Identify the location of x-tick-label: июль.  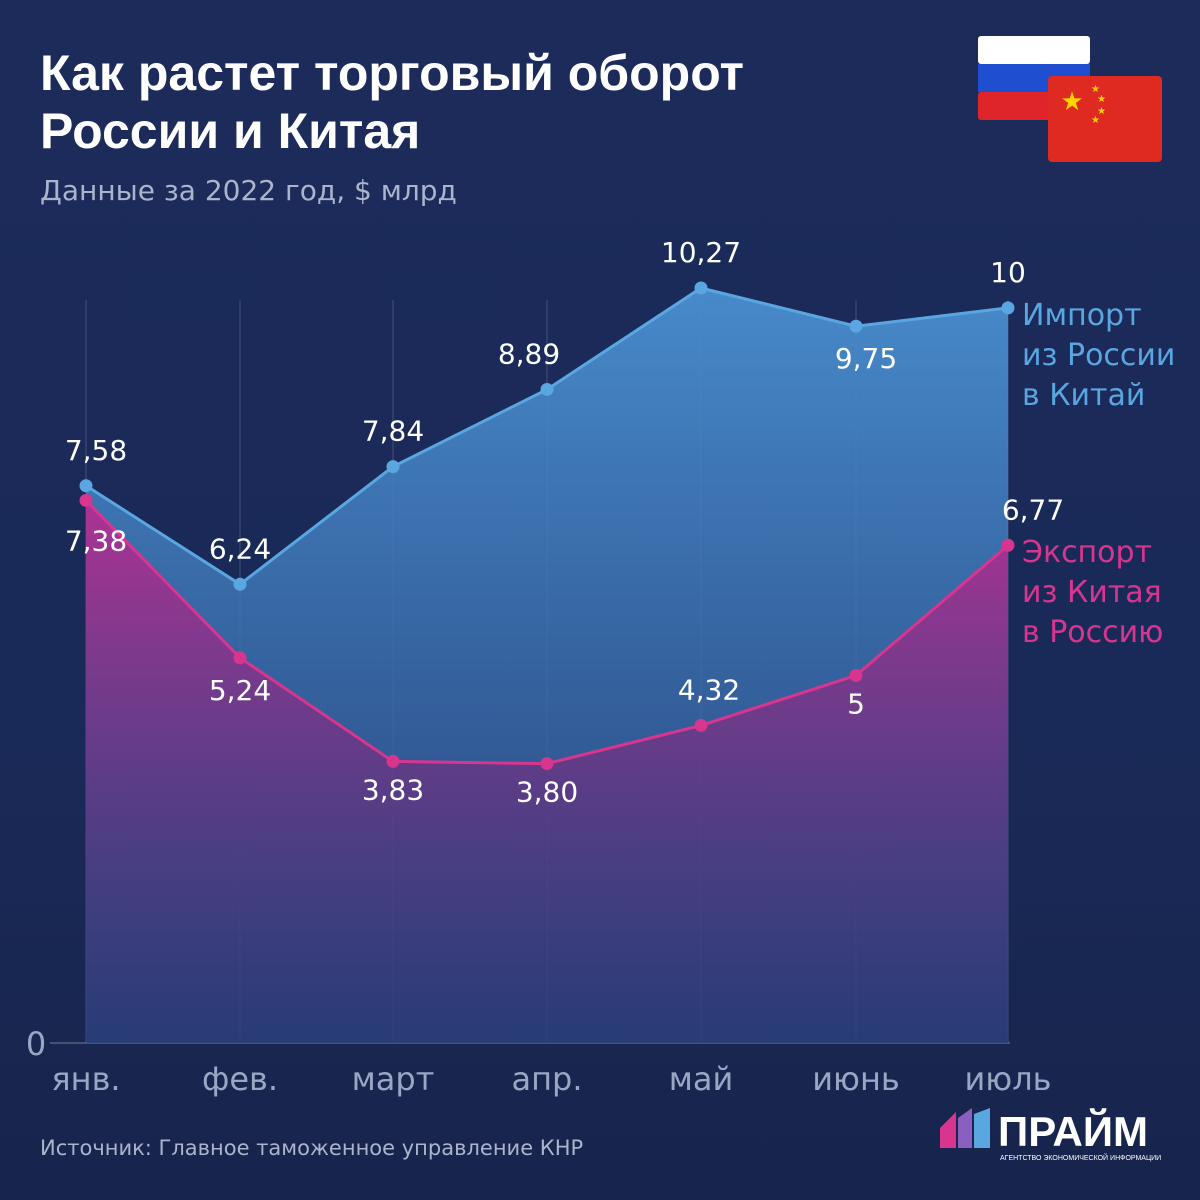
(1007, 1079).